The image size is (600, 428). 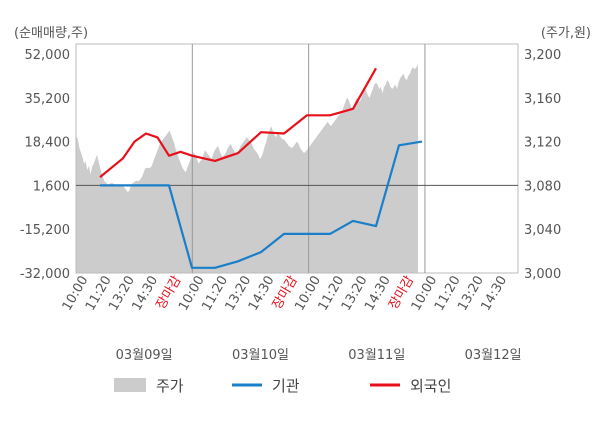 I want to click on right-tick-label: 3,040, so click(x=542, y=230).